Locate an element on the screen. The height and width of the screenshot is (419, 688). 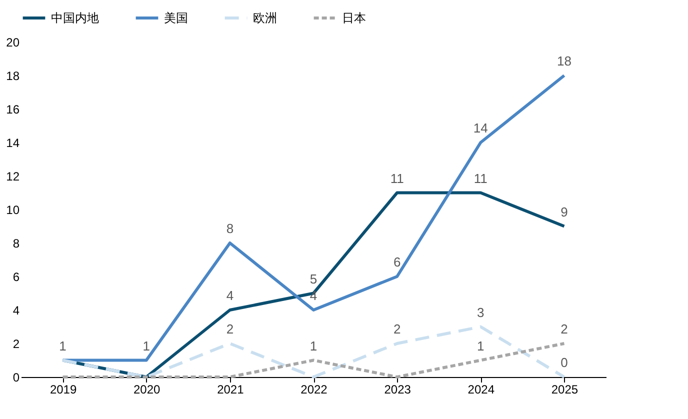
y-tick-label: 6 is located at coordinates (16, 277).